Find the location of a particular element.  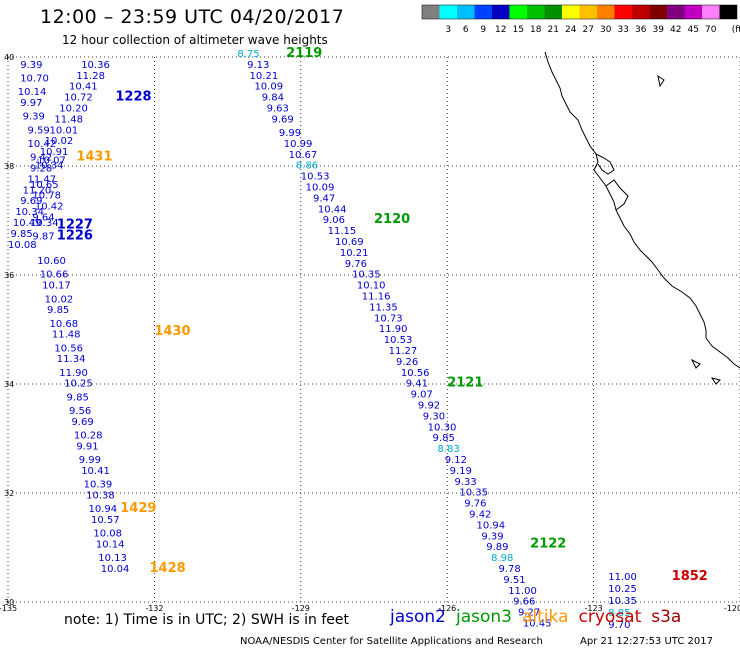

lat-label: 36 is located at coordinates (9, 275).